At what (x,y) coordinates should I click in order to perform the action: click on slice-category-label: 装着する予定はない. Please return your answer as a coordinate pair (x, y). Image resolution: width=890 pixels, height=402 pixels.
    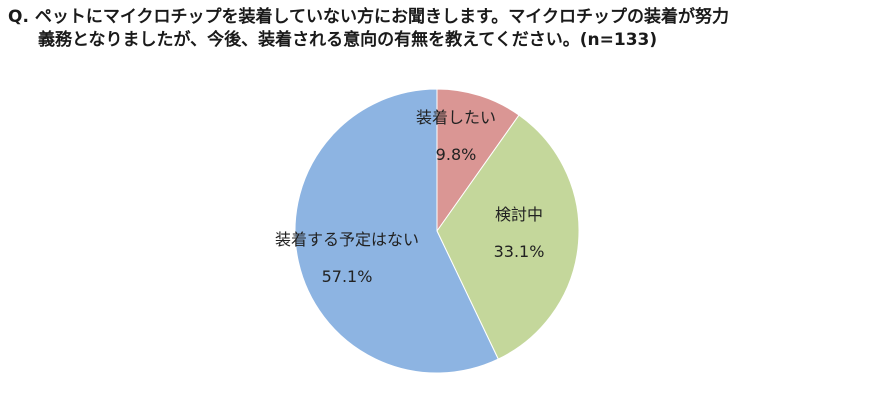
    Looking at the image, I should click on (347, 239).